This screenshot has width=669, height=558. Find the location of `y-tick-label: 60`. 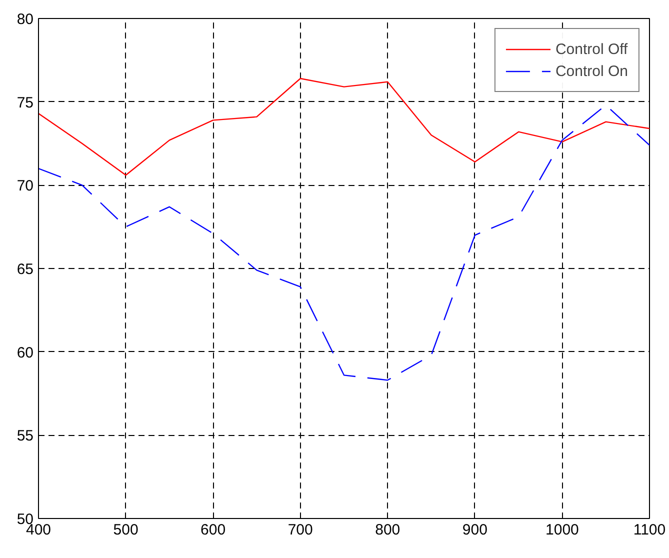

y-tick-label: 60 is located at coordinates (25, 353).